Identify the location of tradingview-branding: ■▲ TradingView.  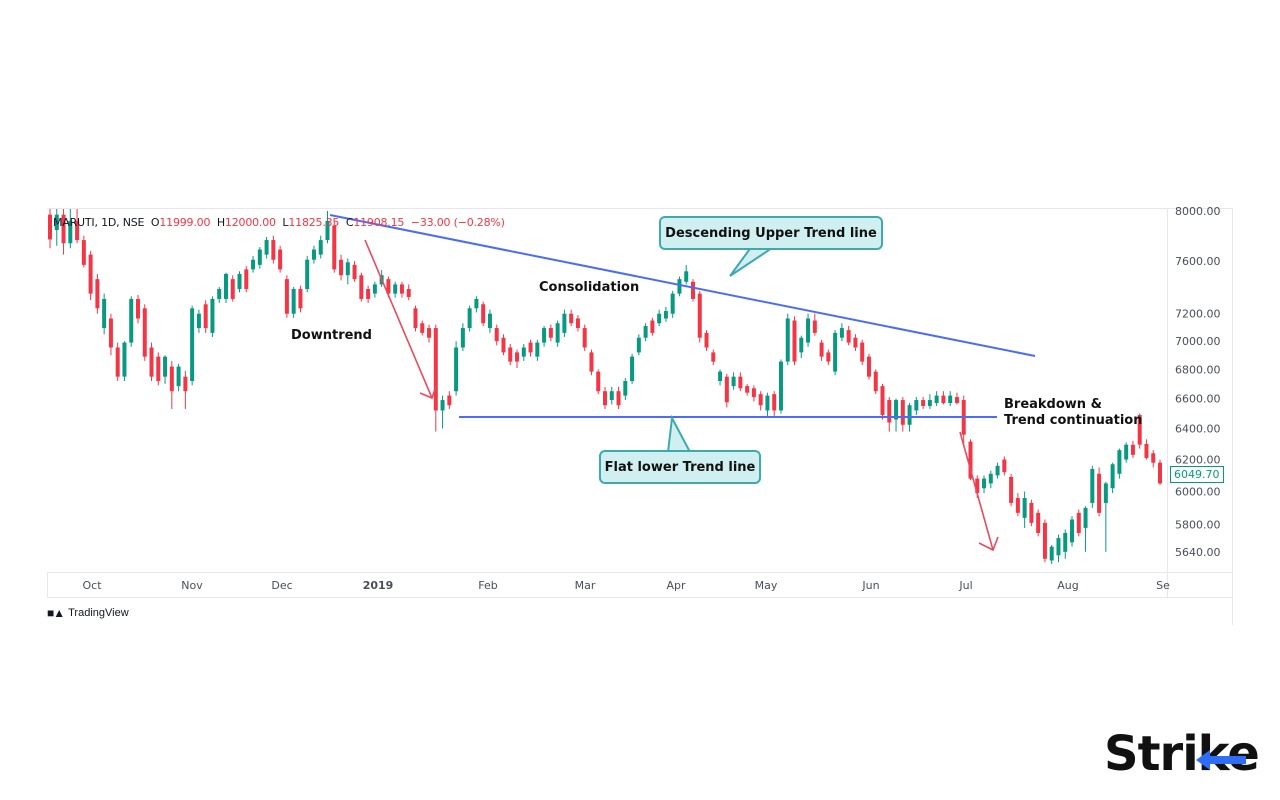
(88, 613).